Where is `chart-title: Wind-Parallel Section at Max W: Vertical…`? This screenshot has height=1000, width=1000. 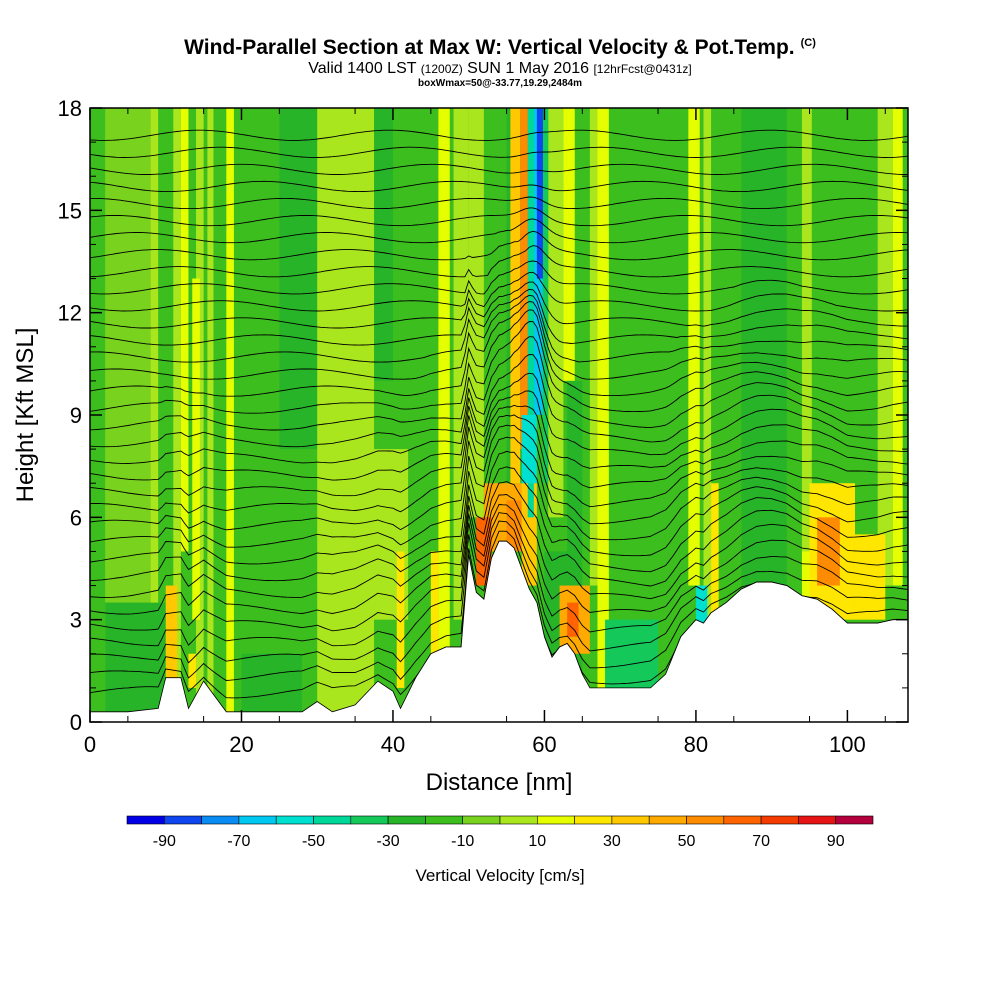
chart-title: Wind-Parallel Section at Max W: Vertical… is located at coordinates (500, 48).